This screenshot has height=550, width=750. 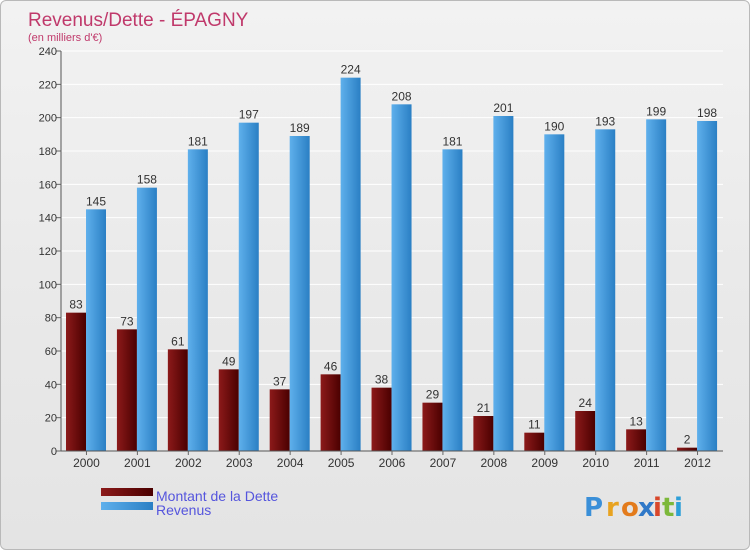 I want to click on y-tick-label: 0, so click(x=54, y=452).